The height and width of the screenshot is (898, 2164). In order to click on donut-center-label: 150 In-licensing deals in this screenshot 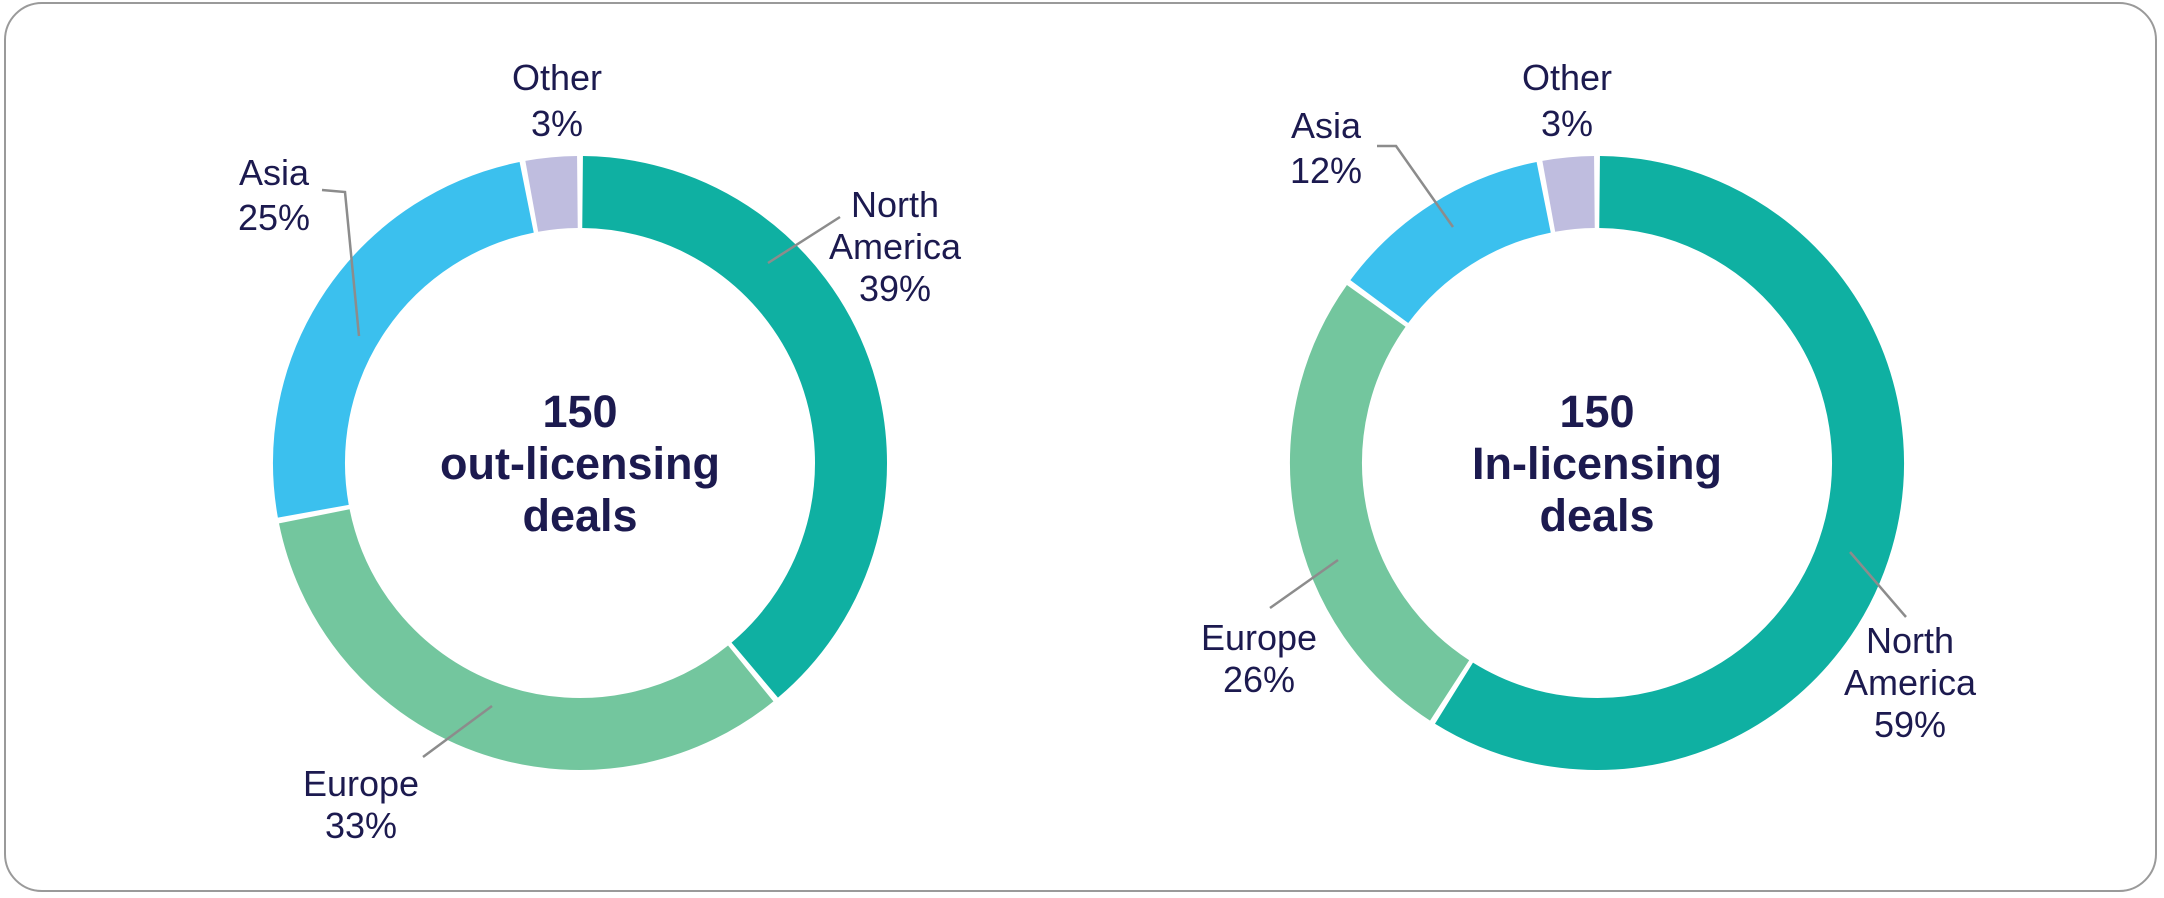, I will do `click(1597, 463)`.